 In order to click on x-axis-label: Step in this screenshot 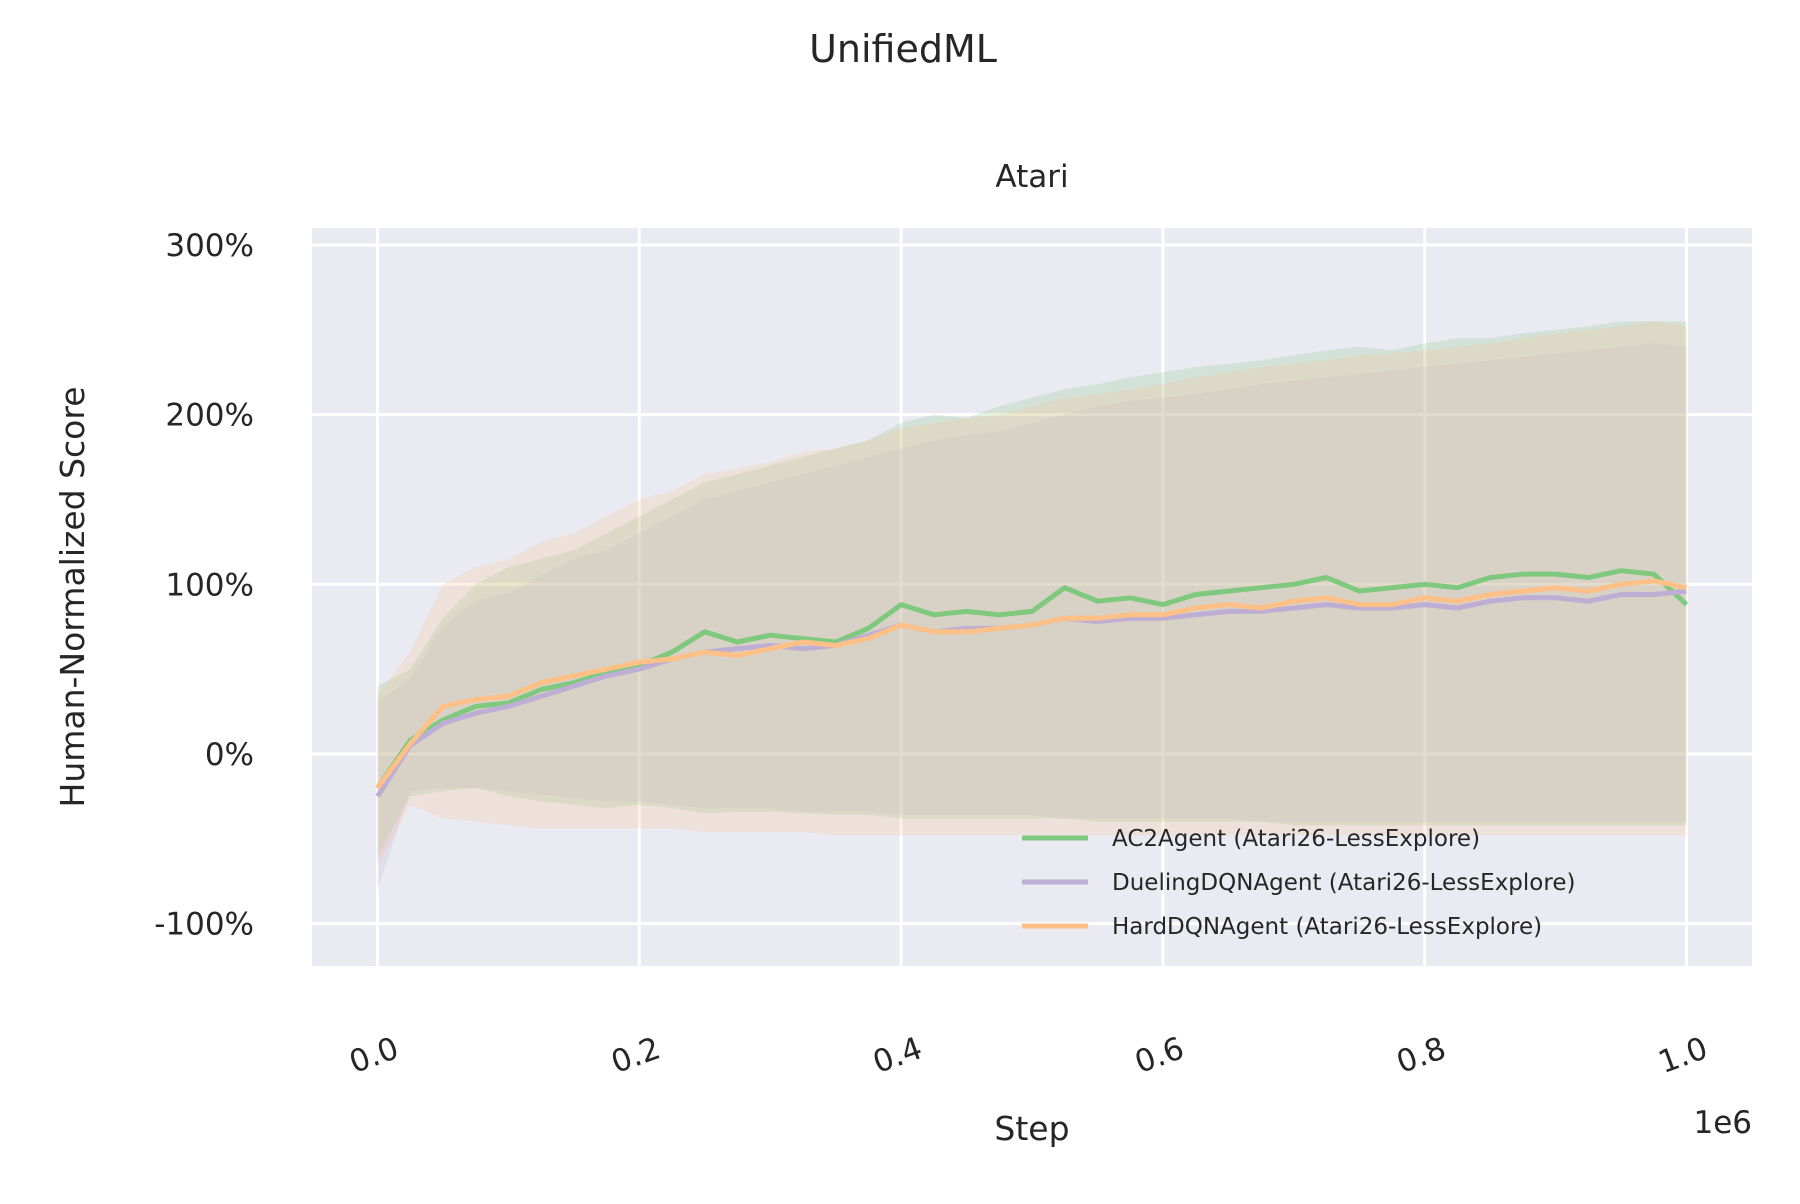, I will do `click(1031, 1128)`.